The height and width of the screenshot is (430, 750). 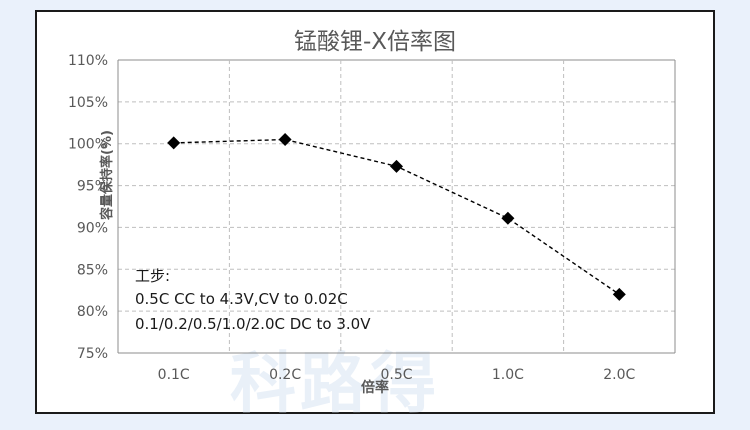 I want to click on x-tick-labels: 0.1C 0.2C 0.5C 1.0C 2.0C, so click(x=397, y=375).